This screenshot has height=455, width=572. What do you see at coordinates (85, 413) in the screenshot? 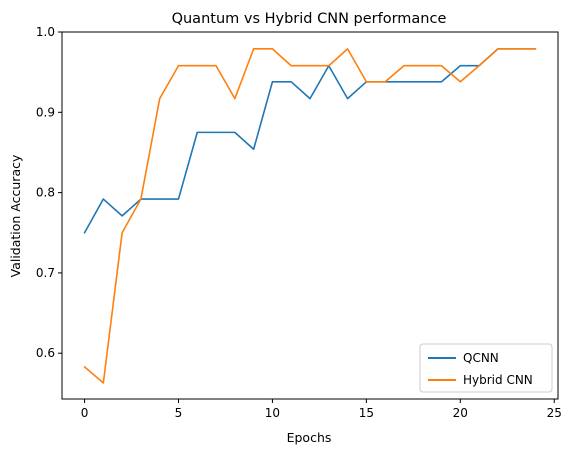
I see `x-tick-label: 0` at bounding box center [85, 413].